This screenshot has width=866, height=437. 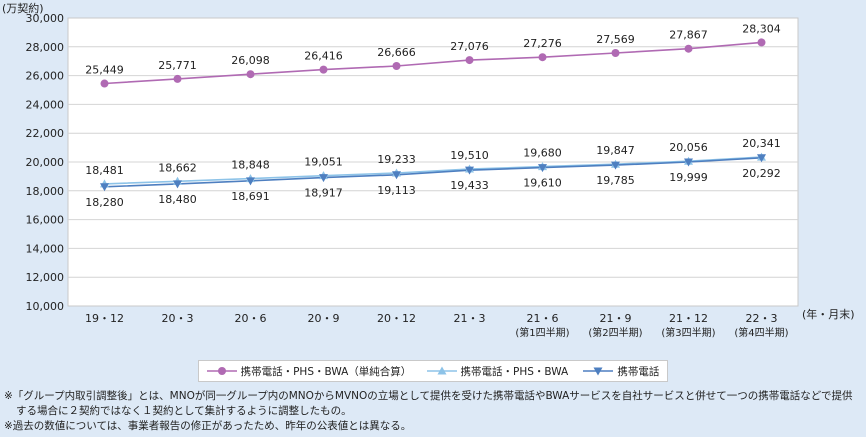 What do you see at coordinates (396, 190) in the screenshot?
I see `data-label: 19,113` at bounding box center [396, 190].